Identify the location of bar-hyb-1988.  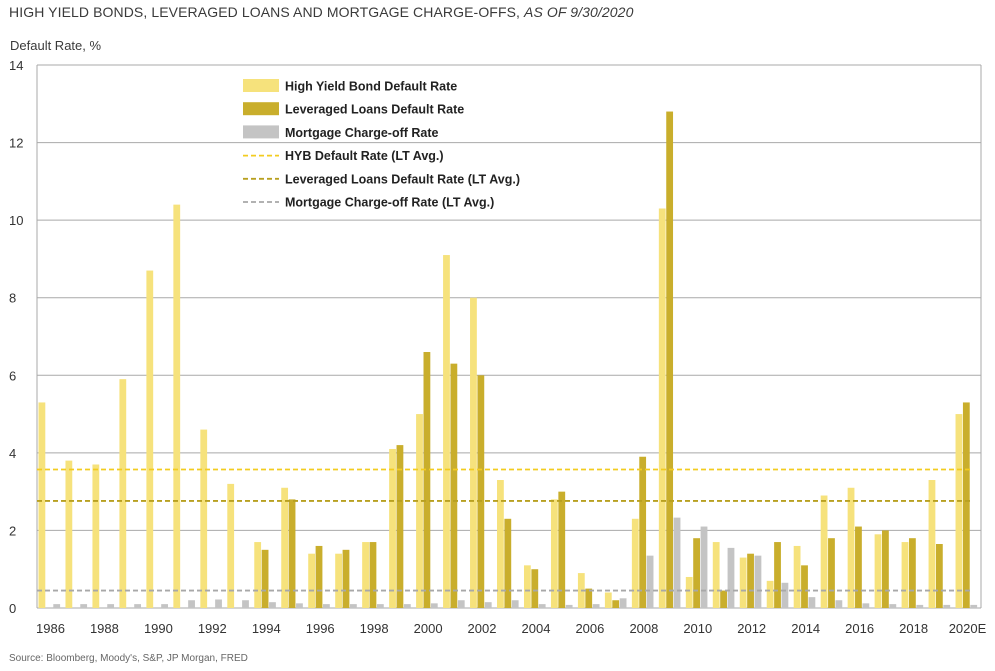
(96, 536).